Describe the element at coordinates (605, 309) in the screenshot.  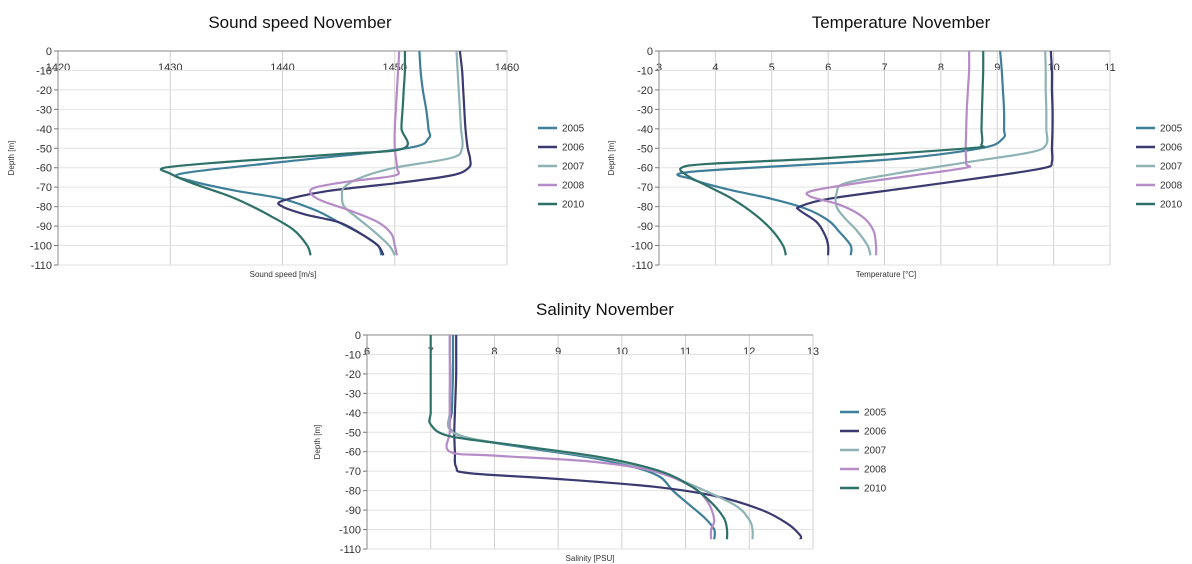
I see `chart-title-salinity: Salinity November` at that location.